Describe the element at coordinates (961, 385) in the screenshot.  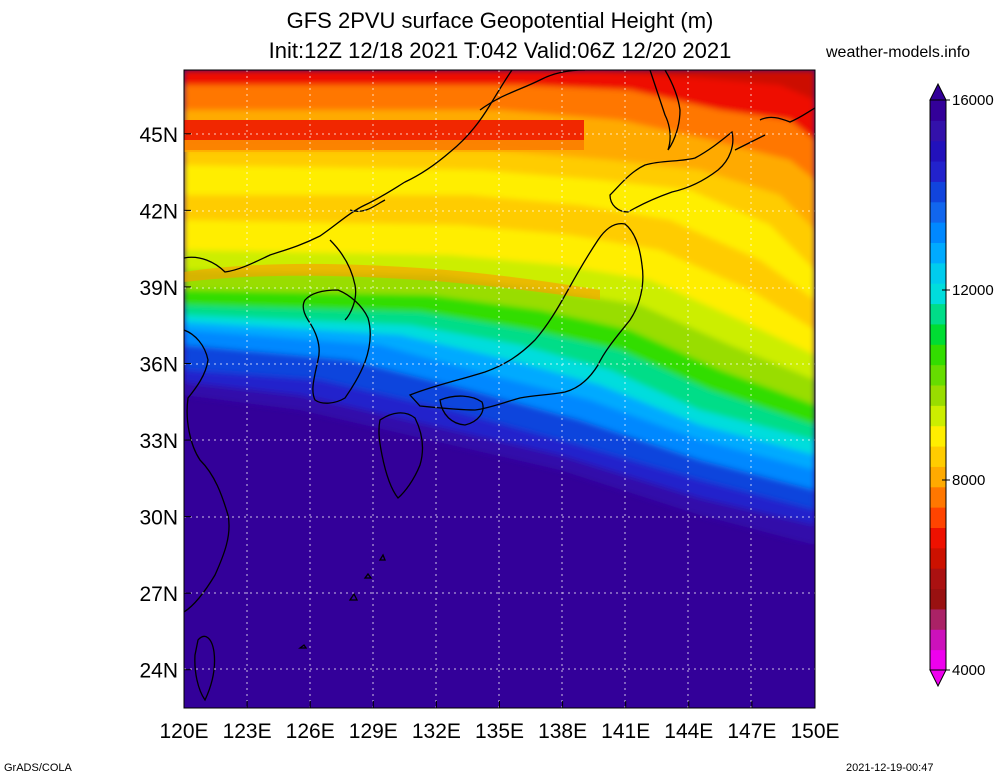
I see `colorbar: 16000 12000 8000 4000` at that location.